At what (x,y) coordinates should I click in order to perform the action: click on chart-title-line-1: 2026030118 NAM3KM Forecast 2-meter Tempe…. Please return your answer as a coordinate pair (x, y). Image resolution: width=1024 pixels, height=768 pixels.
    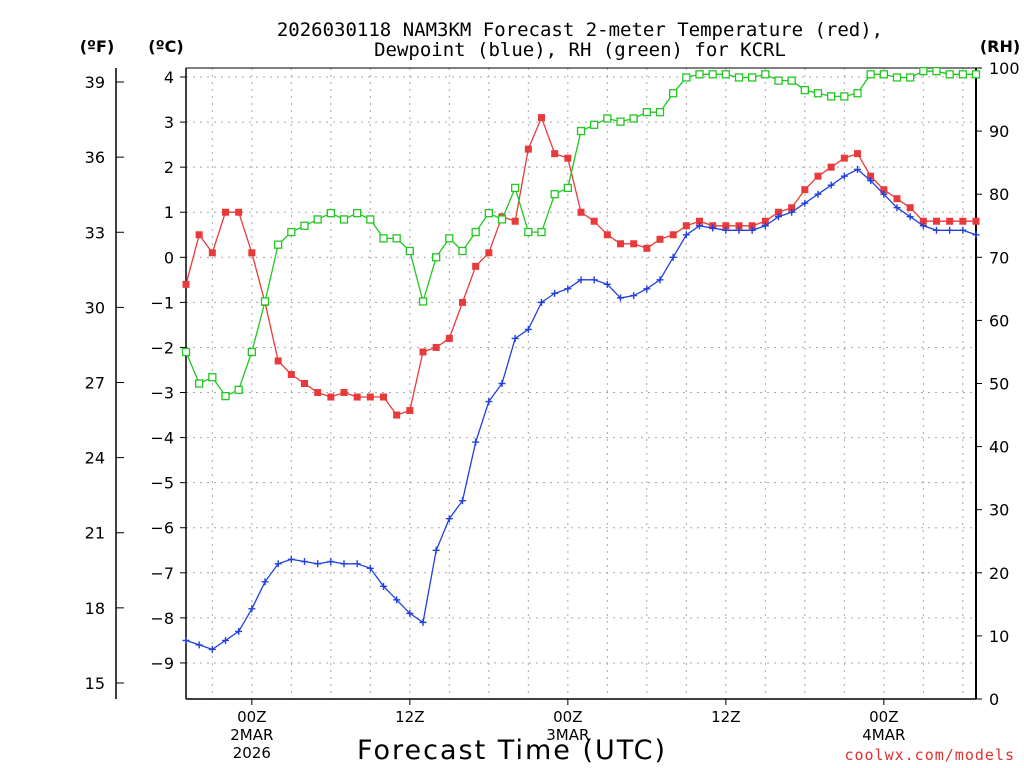
    Looking at the image, I should click on (580, 30).